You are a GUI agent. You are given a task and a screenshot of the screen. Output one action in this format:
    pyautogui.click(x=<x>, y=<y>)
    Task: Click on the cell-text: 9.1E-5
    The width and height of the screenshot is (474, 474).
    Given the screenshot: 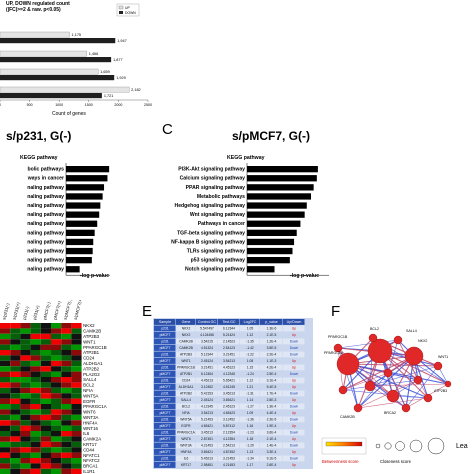 What is the action you would take?
    pyautogui.click(x=272, y=459)
    